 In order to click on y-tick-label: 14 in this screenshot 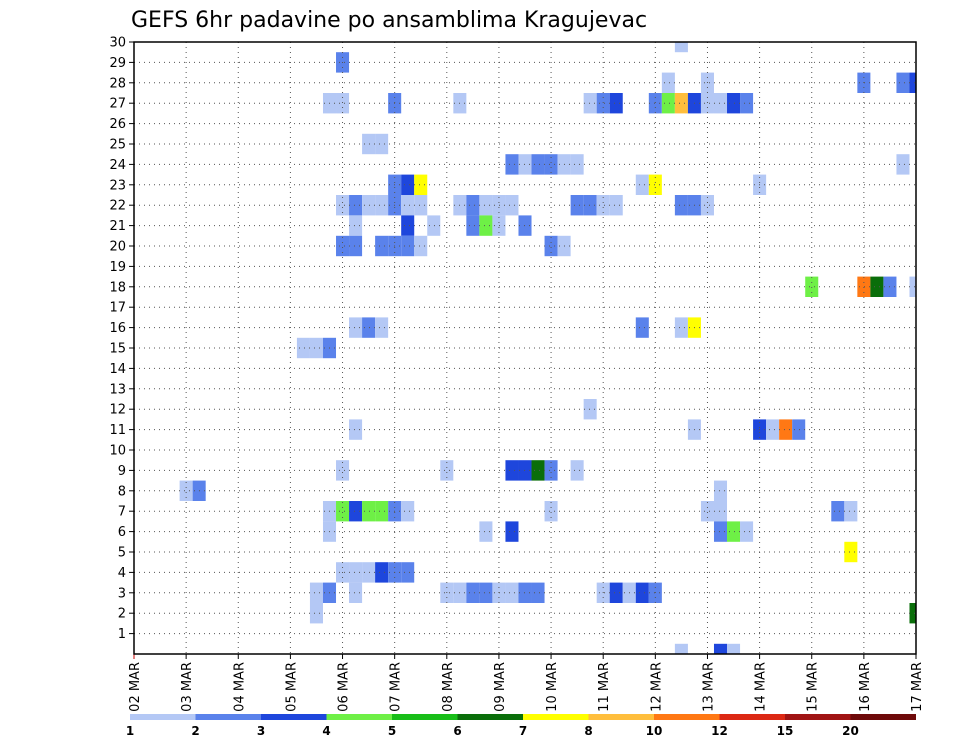, I will do `click(117, 369)`.